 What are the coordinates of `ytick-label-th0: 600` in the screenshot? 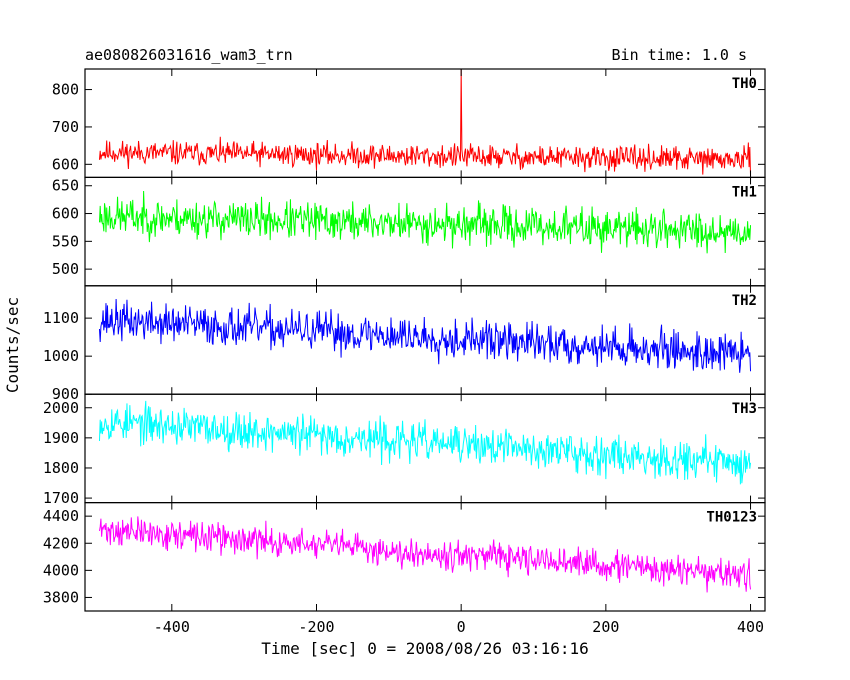 It's located at (65, 164).